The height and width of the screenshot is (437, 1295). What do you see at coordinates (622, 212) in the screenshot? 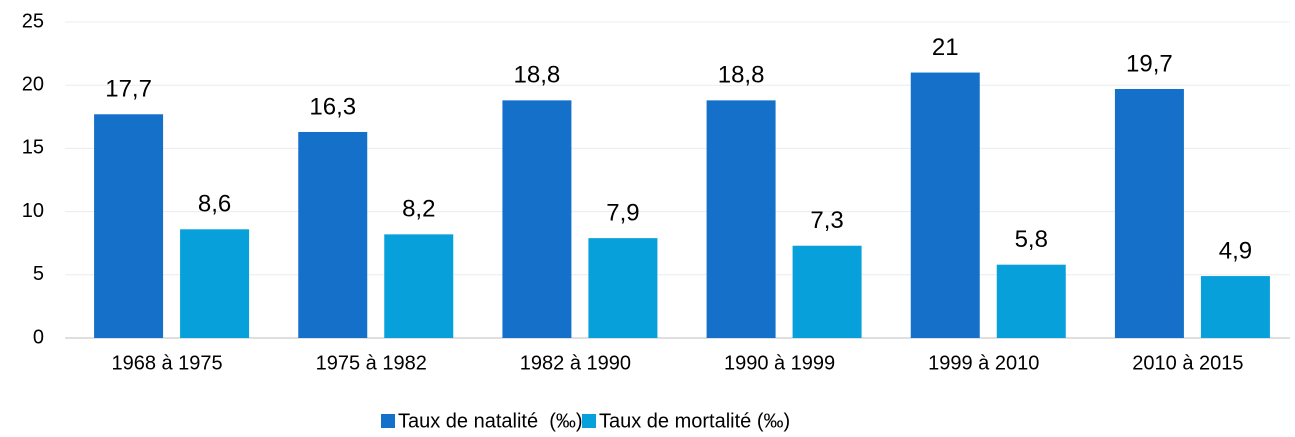
I see `value-label: 7,9` at bounding box center [622, 212].